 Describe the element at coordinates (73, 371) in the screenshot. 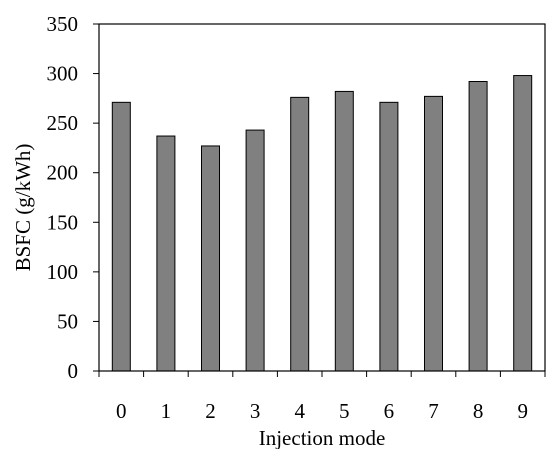

I see `y-tick-label-0: 0` at that location.